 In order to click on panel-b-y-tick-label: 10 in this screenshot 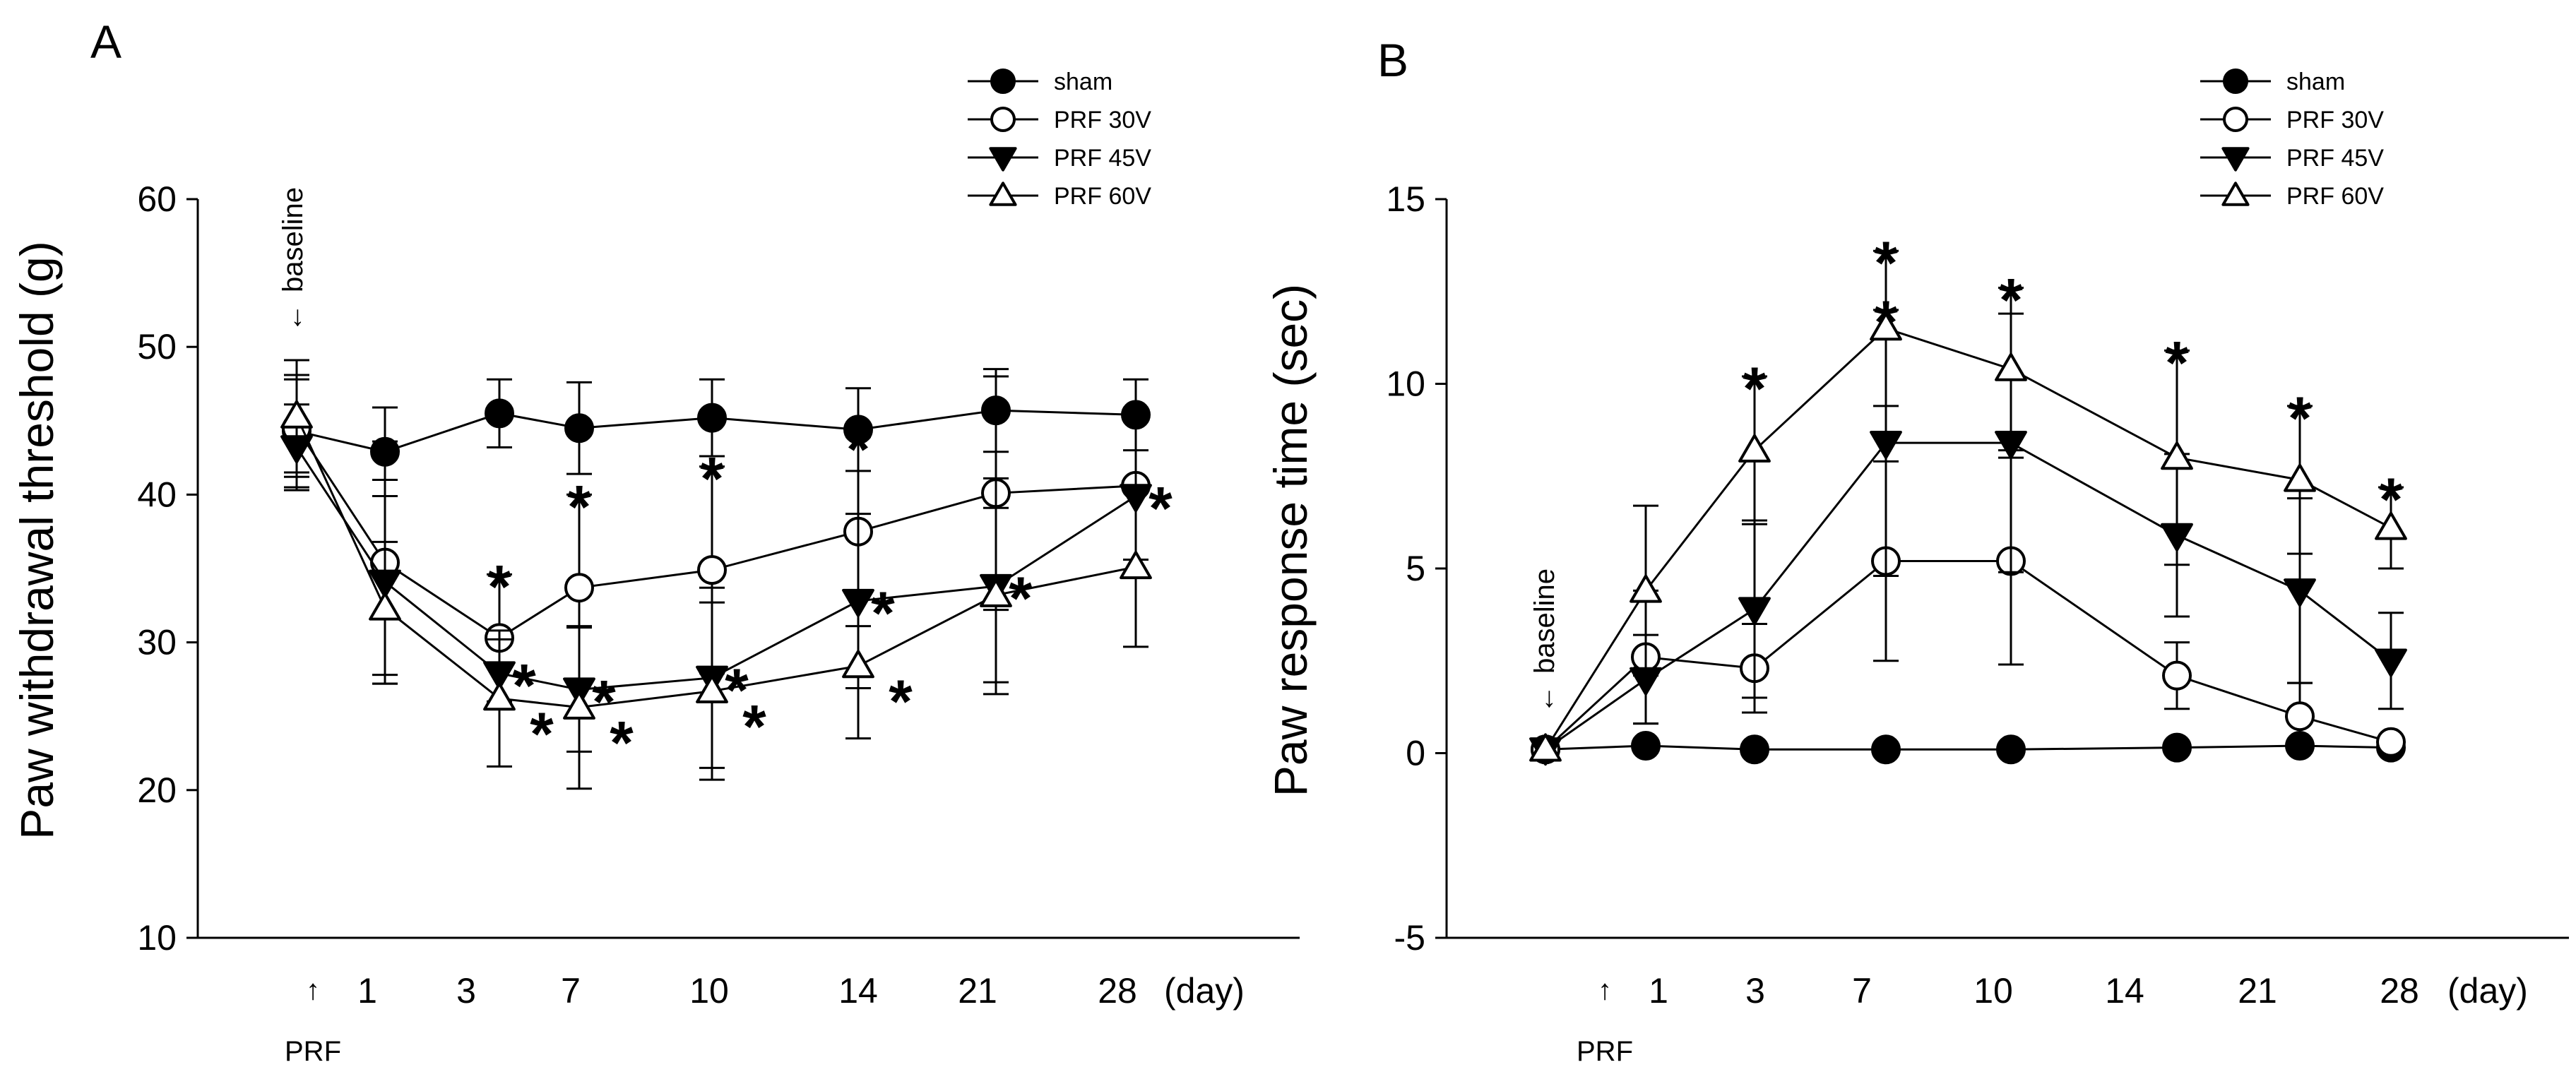, I will do `click(1405, 384)`.